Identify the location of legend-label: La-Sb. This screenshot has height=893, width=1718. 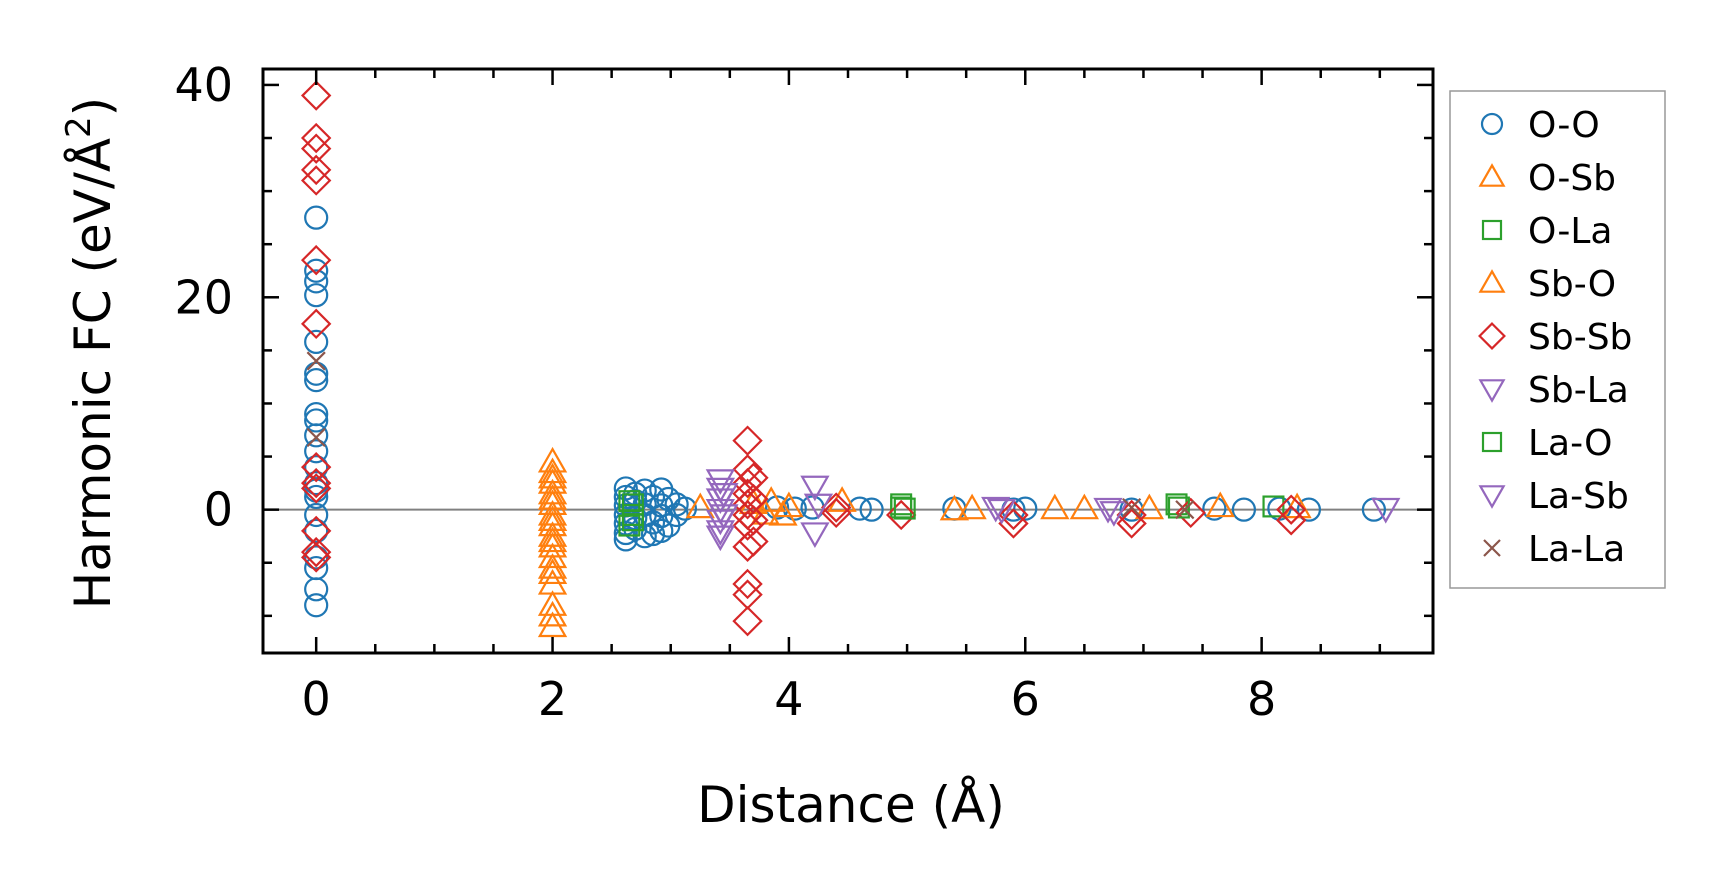
(1578, 496).